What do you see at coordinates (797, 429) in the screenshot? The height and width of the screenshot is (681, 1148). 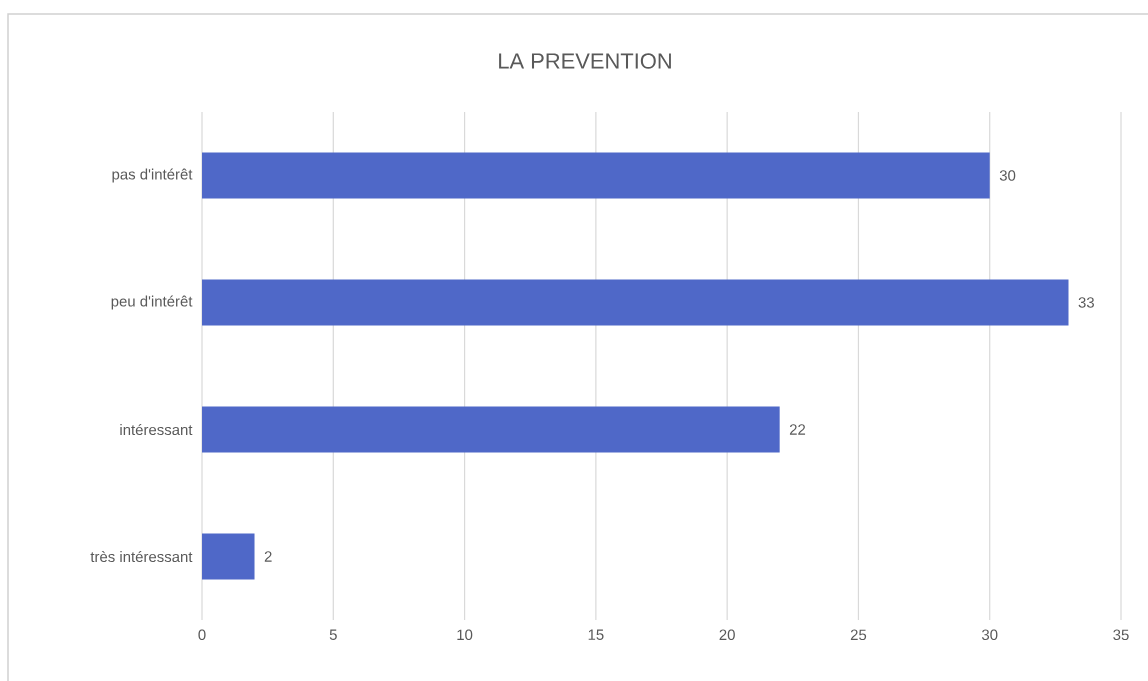 I see `data-label: 22` at bounding box center [797, 429].